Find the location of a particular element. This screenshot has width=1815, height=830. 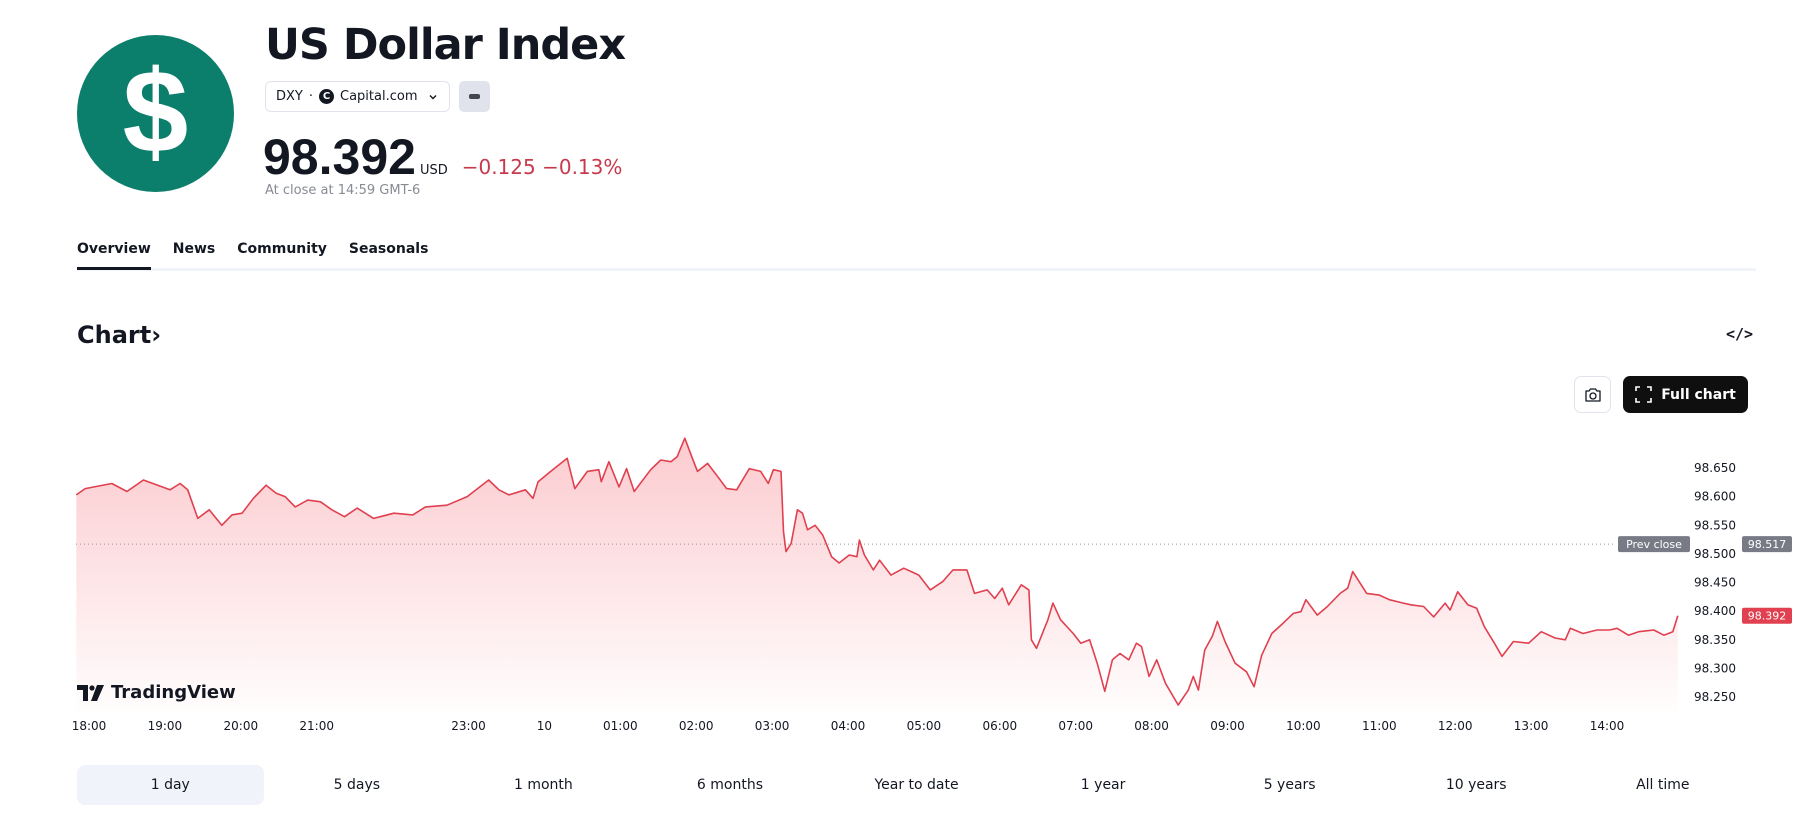

minus-icon is located at coordinates (475, 96).